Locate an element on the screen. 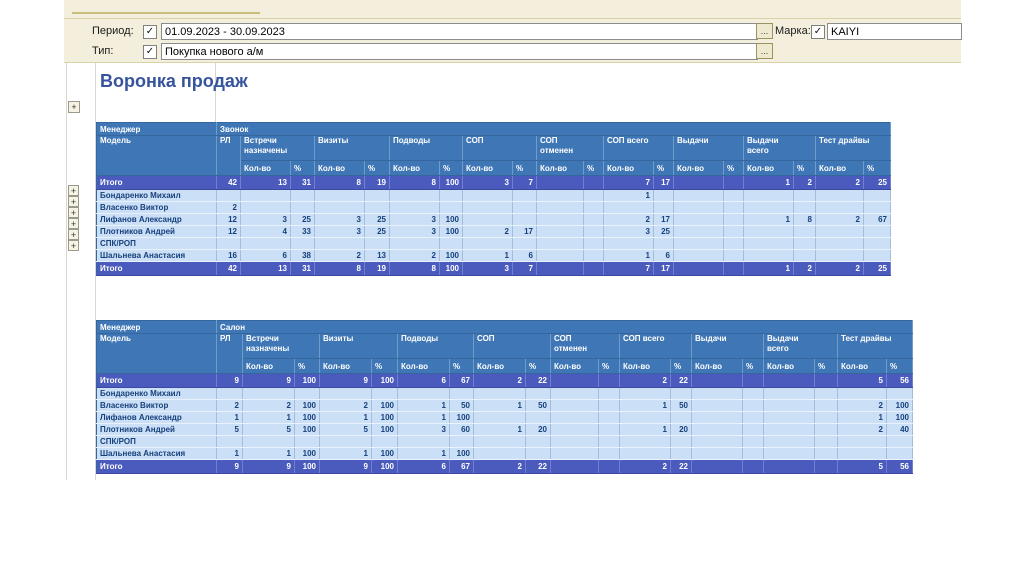 The height and width of the screenshot is (574, 1024). value-cell: 56 is located at coordinates (899, 466).